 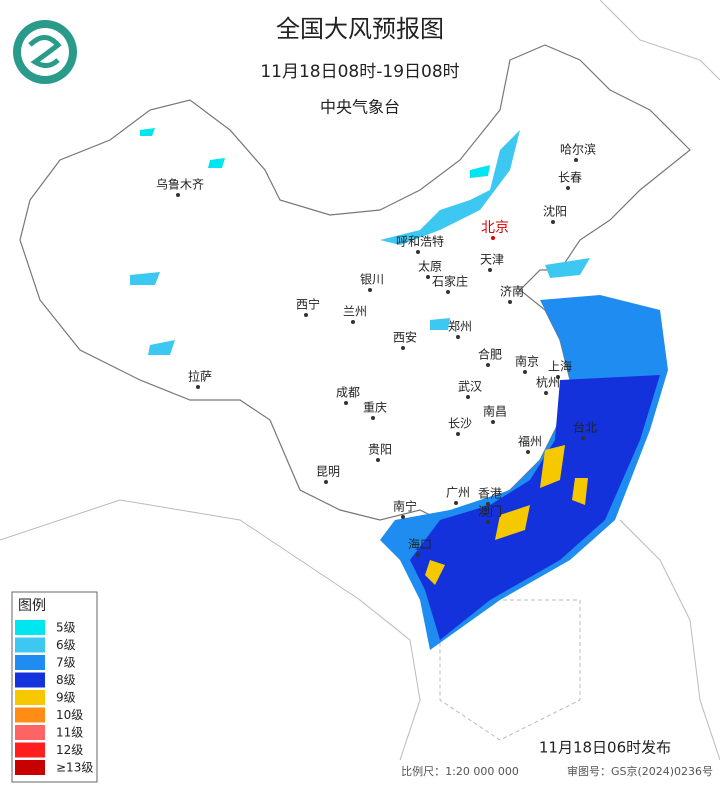 I want to click on city-label: 福州, so click(x=530, y=441).